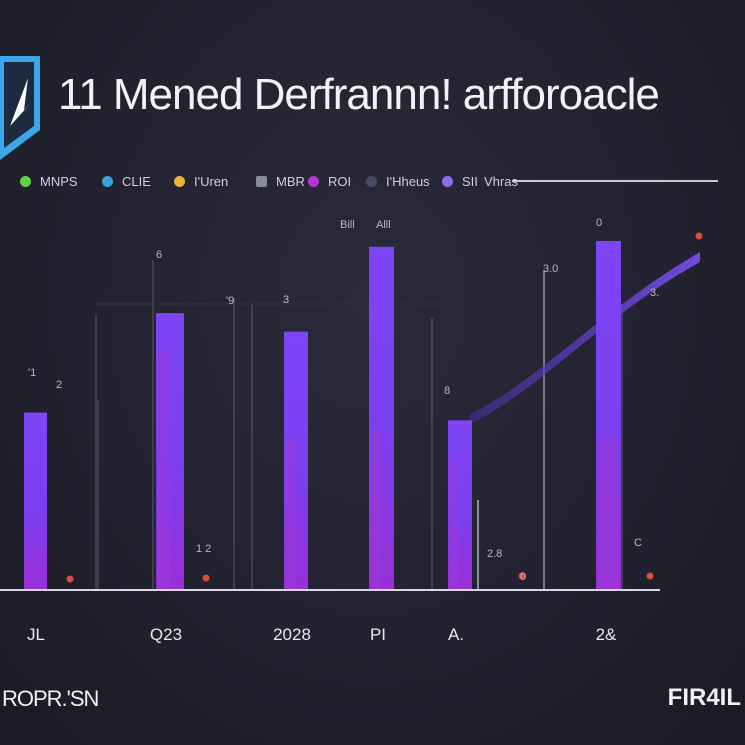 This screenshot has width=745, height=745. I want to click on annotation-label: 3., so click(654, 293).